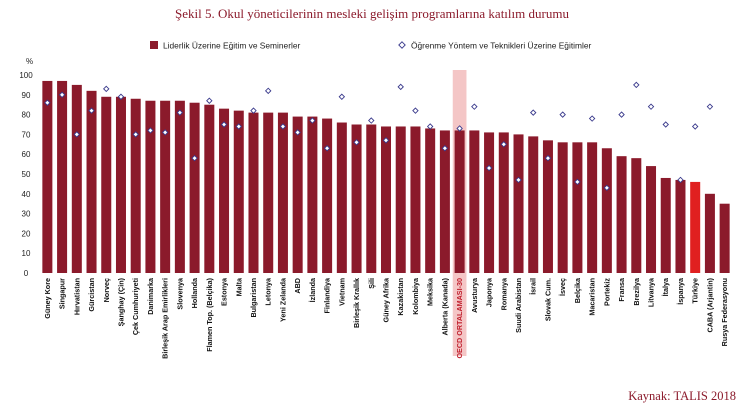  I want to click on category-label: Romanya, so click(503, 293).